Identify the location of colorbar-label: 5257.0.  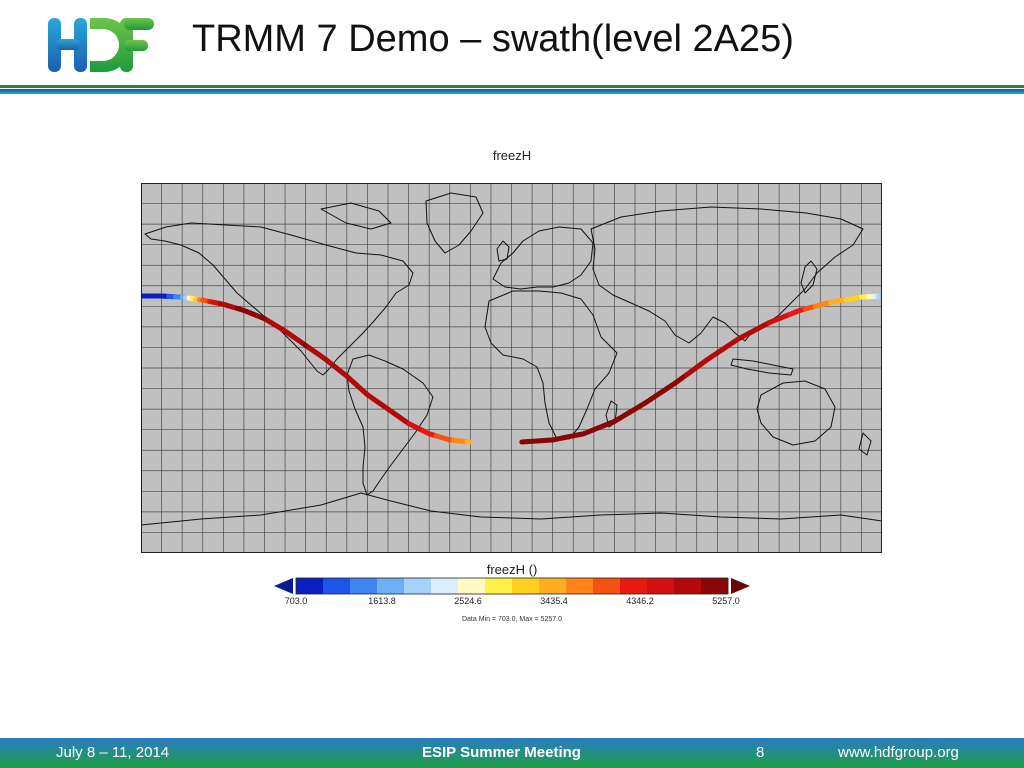
(726, 601).